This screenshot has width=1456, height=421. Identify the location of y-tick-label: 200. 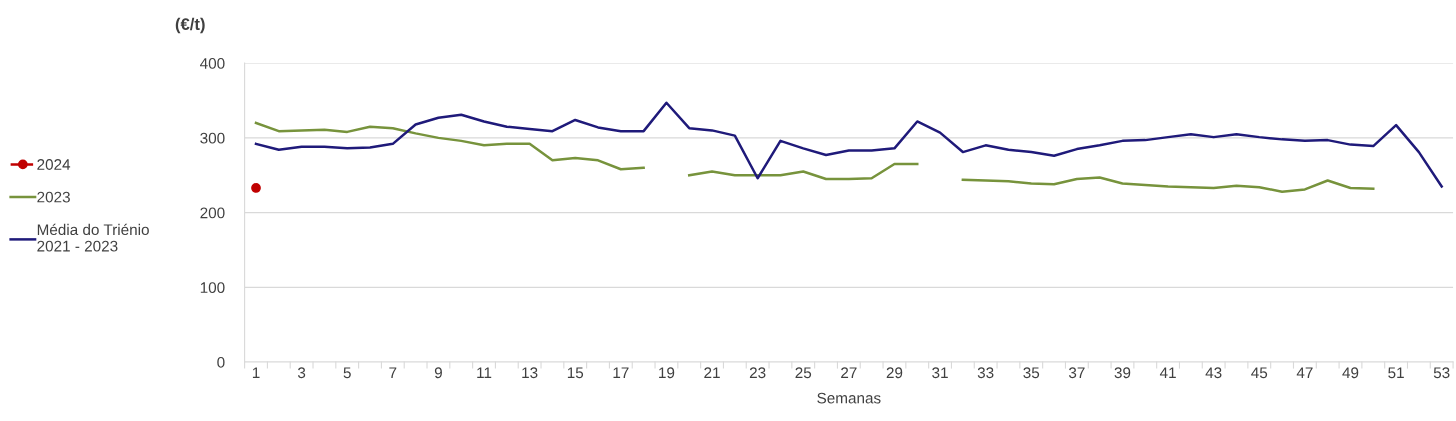
(212, 213).